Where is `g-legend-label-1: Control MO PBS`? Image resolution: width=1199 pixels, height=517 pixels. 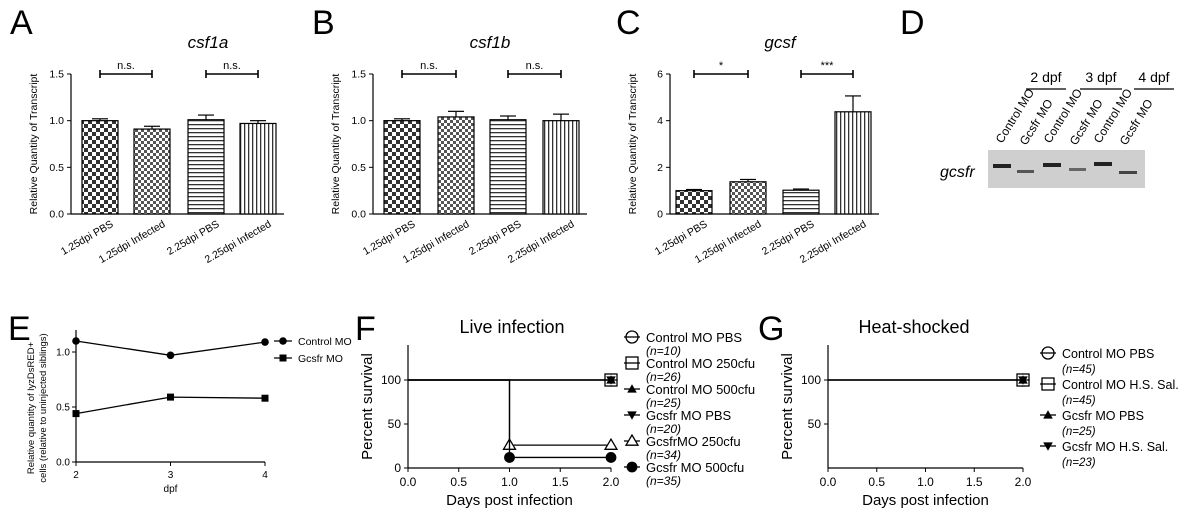 g-legend-label-1: Control MO PBS is located at coordinates (1108, 354).